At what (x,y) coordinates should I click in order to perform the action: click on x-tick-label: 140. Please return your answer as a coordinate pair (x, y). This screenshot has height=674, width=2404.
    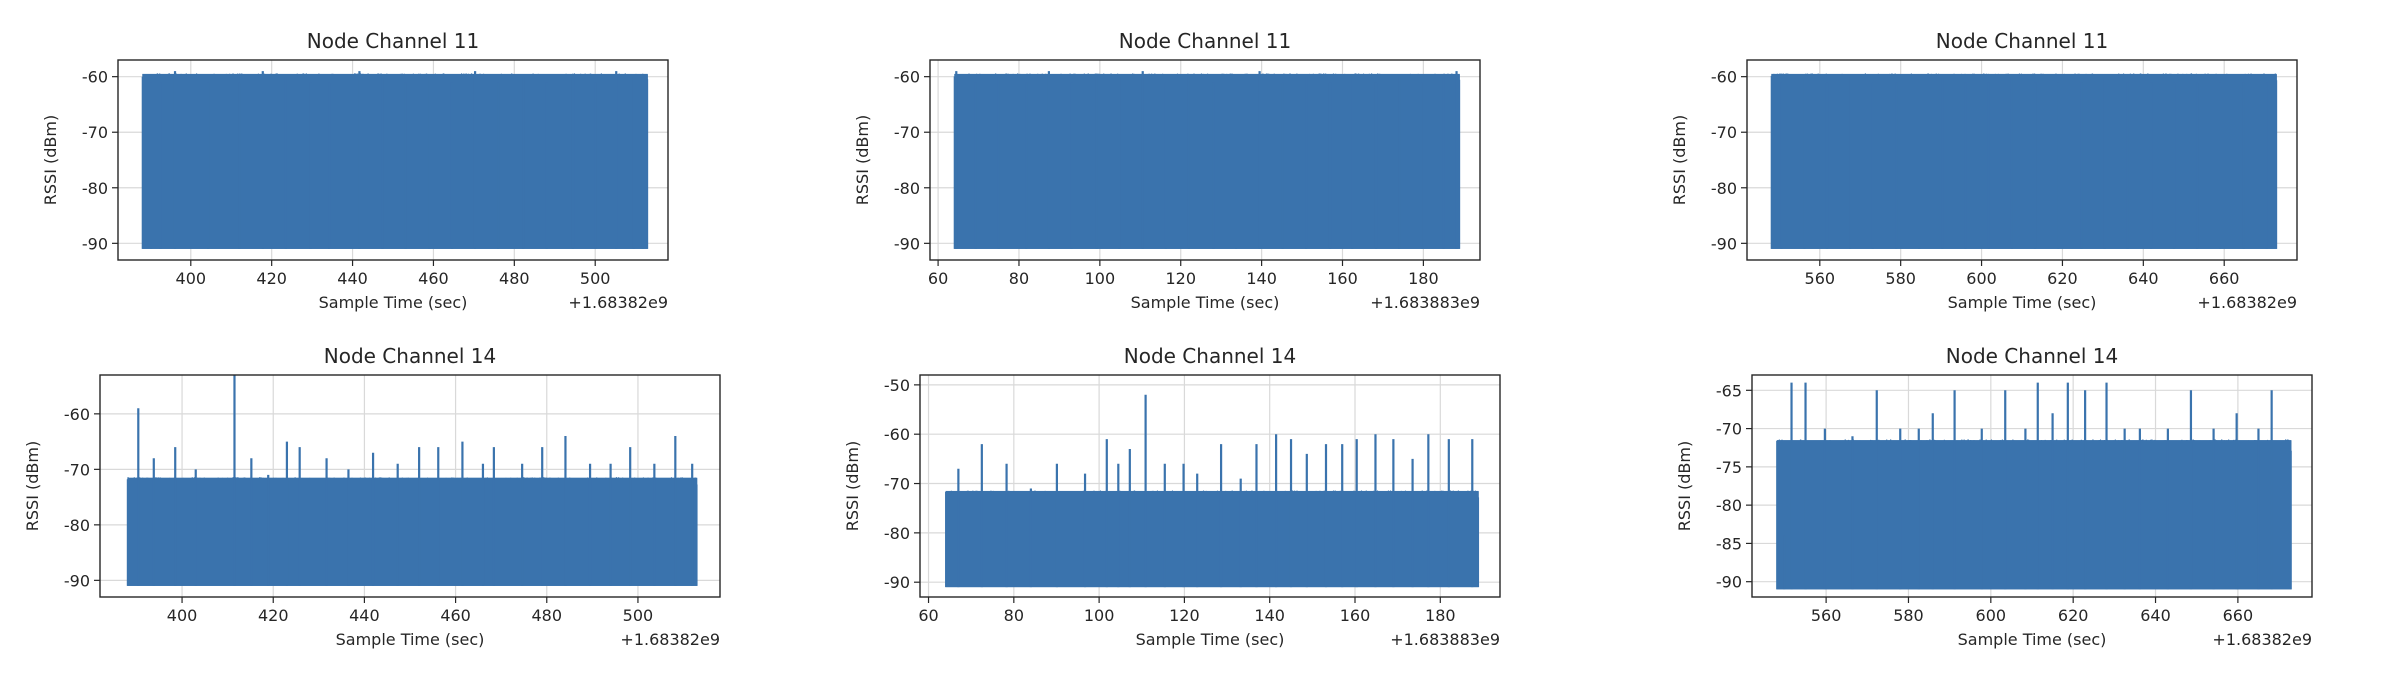
    Looking at the image, I should click on (1261, 278).